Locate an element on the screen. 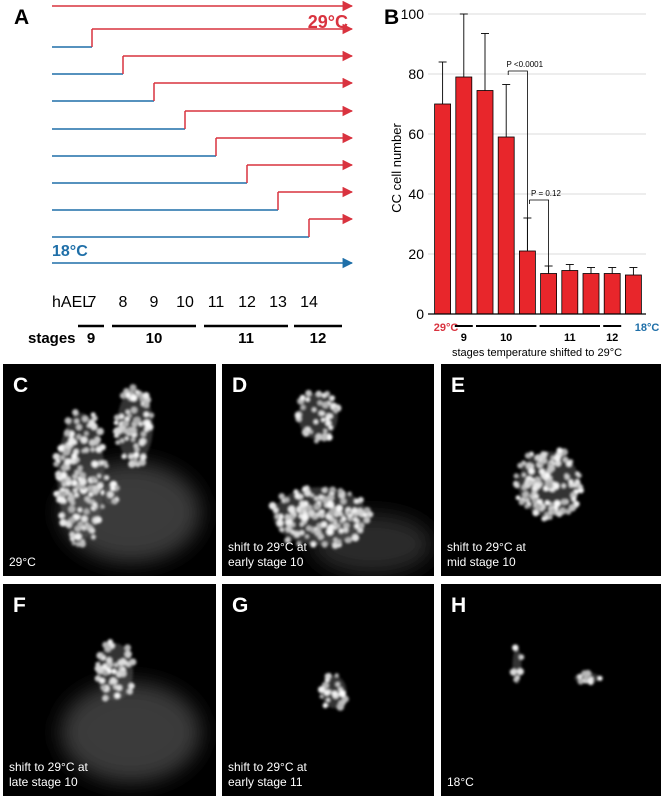 This screenshot has height=800, width=664. p-value-label: P <0.0001 is located at coordinates (525, 64).